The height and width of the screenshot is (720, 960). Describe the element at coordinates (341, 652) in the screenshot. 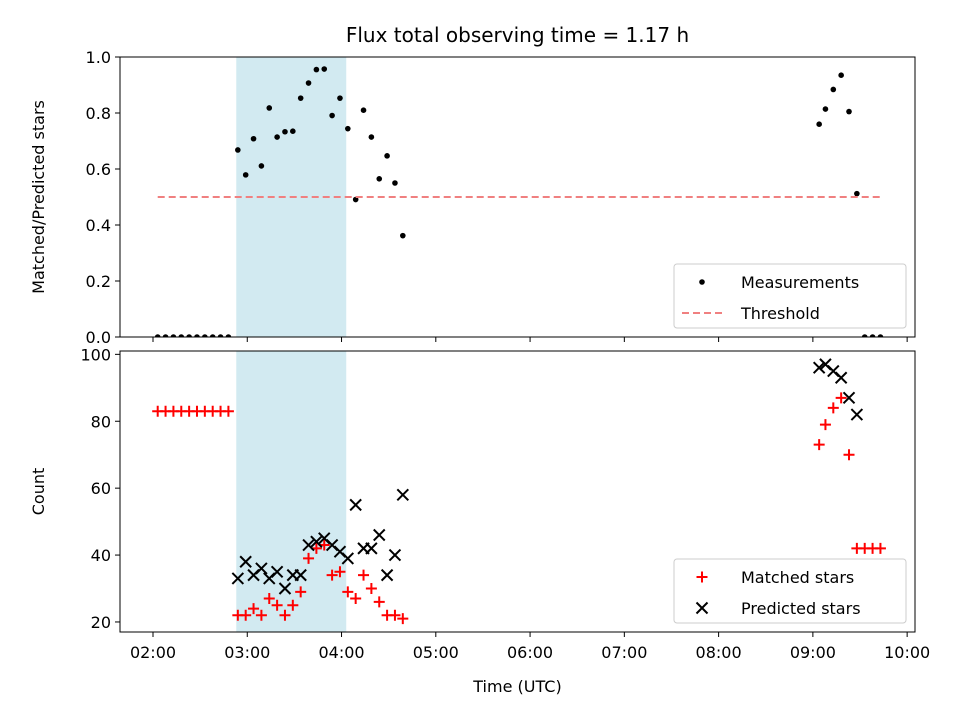

I see `x-tick-label: 04:00` at that location.